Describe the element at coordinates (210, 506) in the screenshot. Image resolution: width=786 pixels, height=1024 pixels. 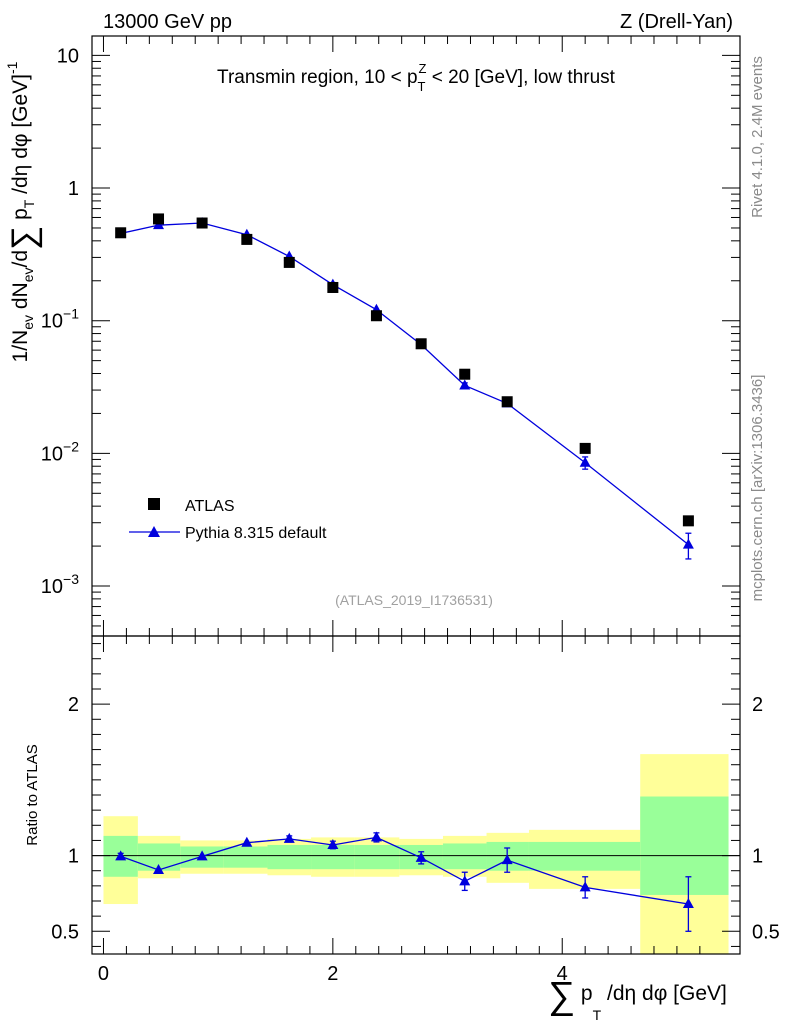
I see `legend-data-label: ATLAS` at that location.